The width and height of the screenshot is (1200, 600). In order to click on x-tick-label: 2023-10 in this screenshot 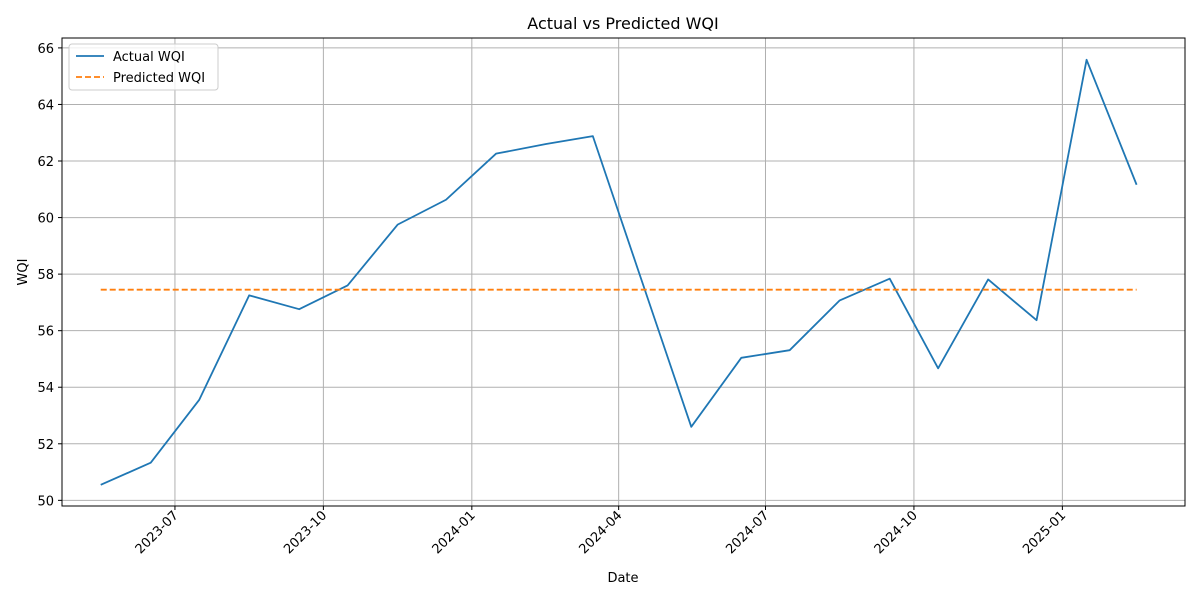, I will do `click(305, 532)`.